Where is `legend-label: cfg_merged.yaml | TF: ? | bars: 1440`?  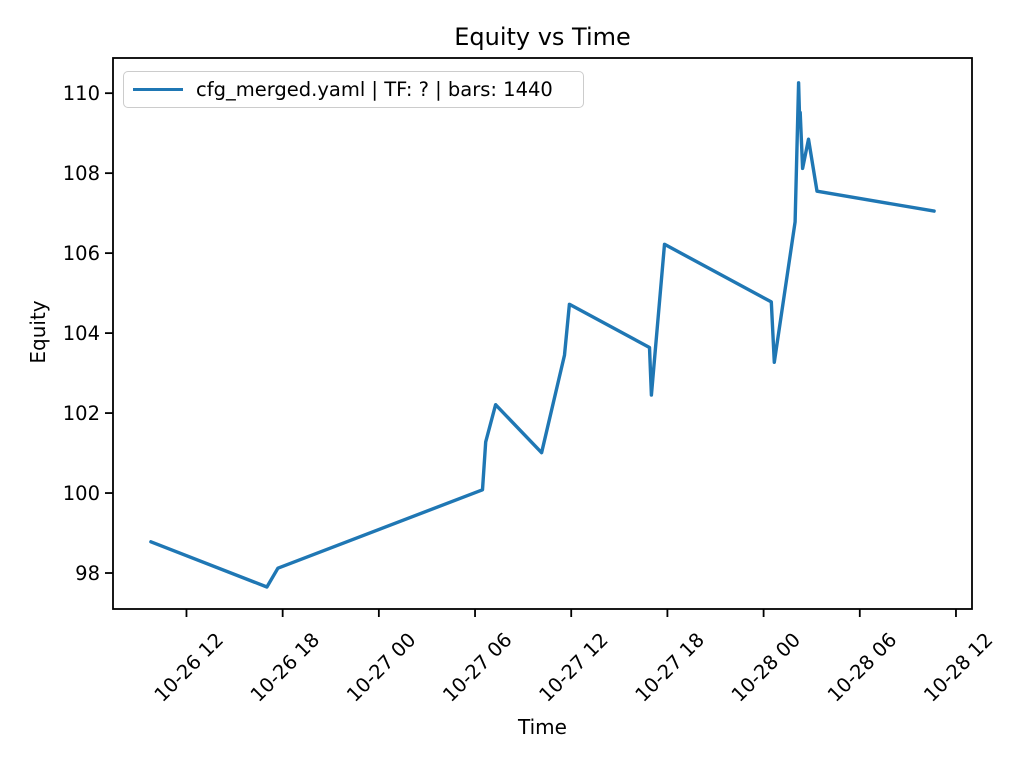 legend-label: cfg_merged.yaml | TF: ? | bars: 1440 is located at coordinates (374, 89).